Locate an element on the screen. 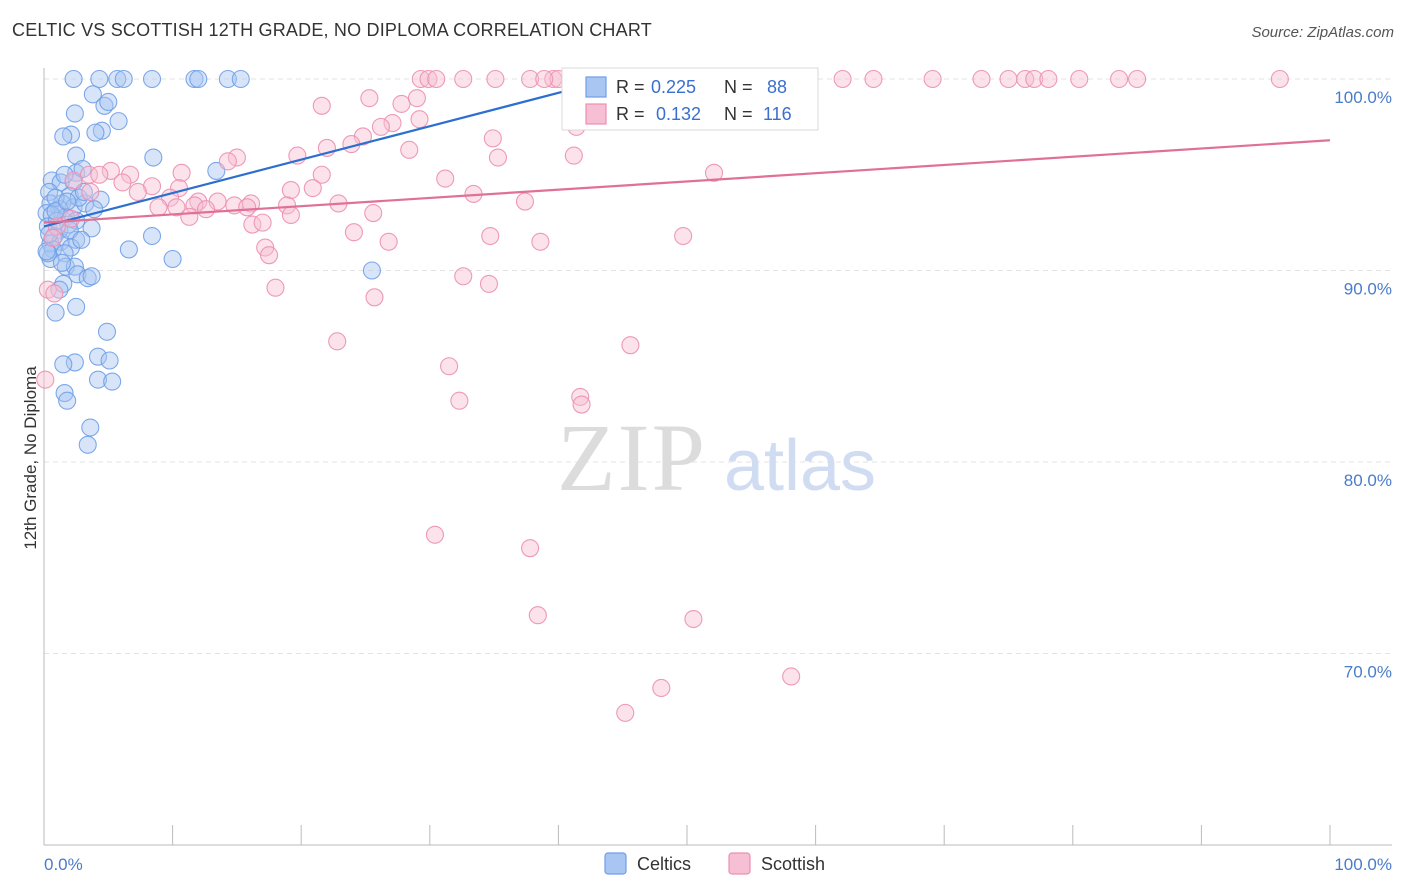 The image size is (1406, 892). legend-celtics-swatch is located at coordinates (615, 863).